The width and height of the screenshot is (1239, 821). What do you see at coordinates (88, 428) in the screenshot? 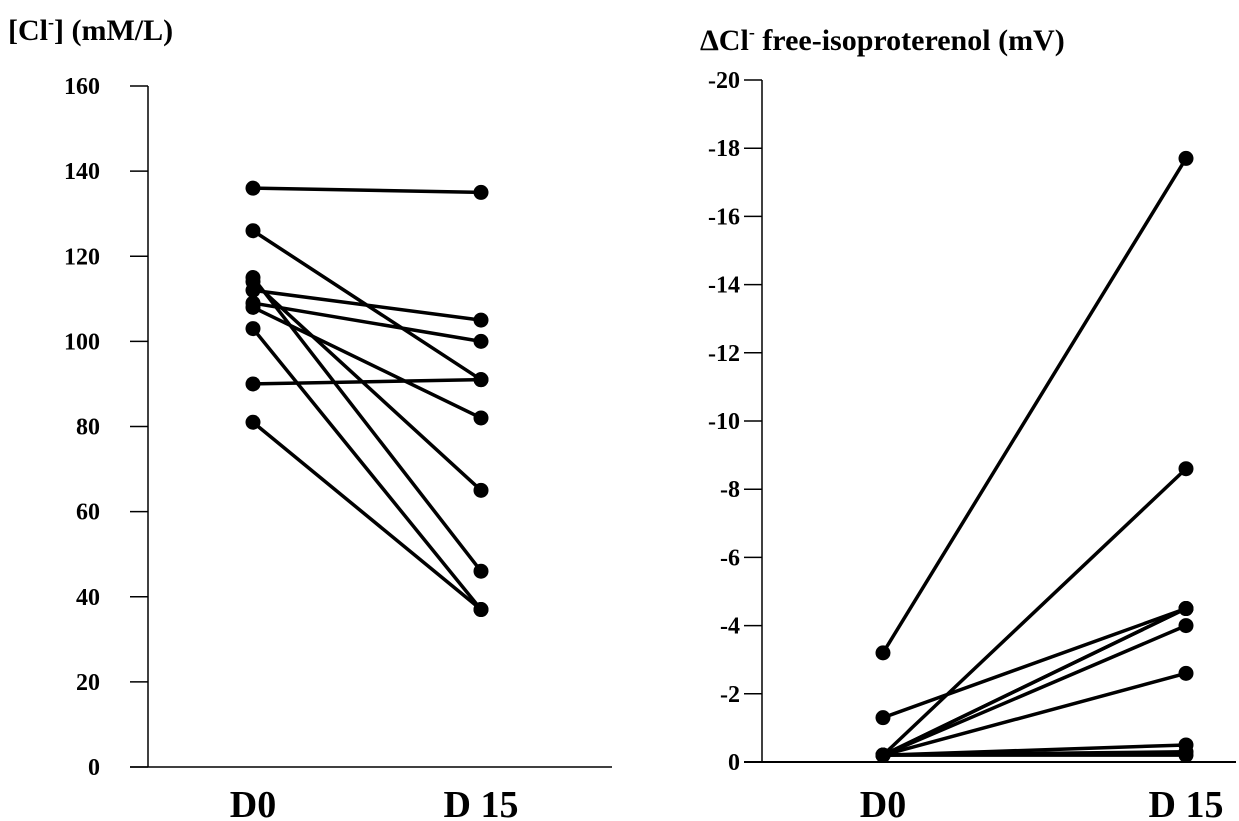
I see `left-y-tick-label: 80` at bounding box center [88, 428].